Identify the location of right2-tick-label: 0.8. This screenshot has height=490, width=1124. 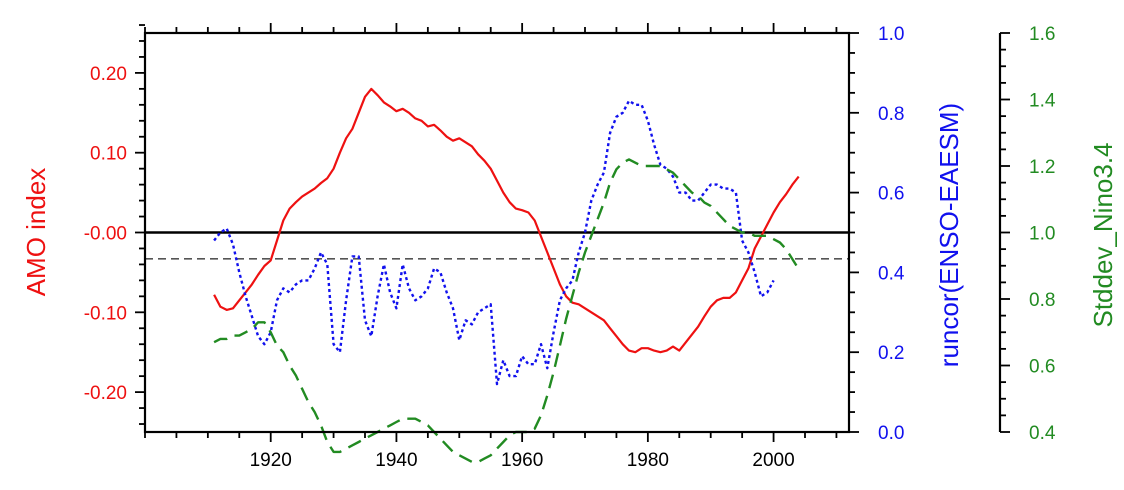
(1042, 300).